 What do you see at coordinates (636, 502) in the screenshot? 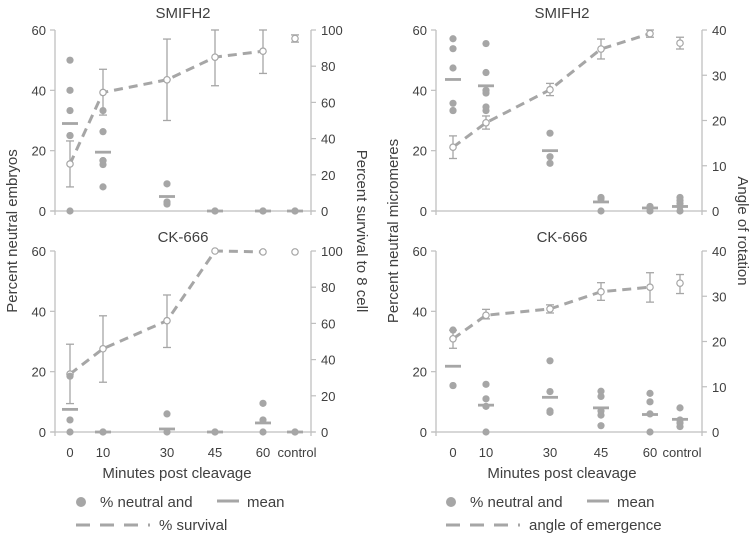
I see `legend-mean-label: mean` at bounding box center [636, 502].